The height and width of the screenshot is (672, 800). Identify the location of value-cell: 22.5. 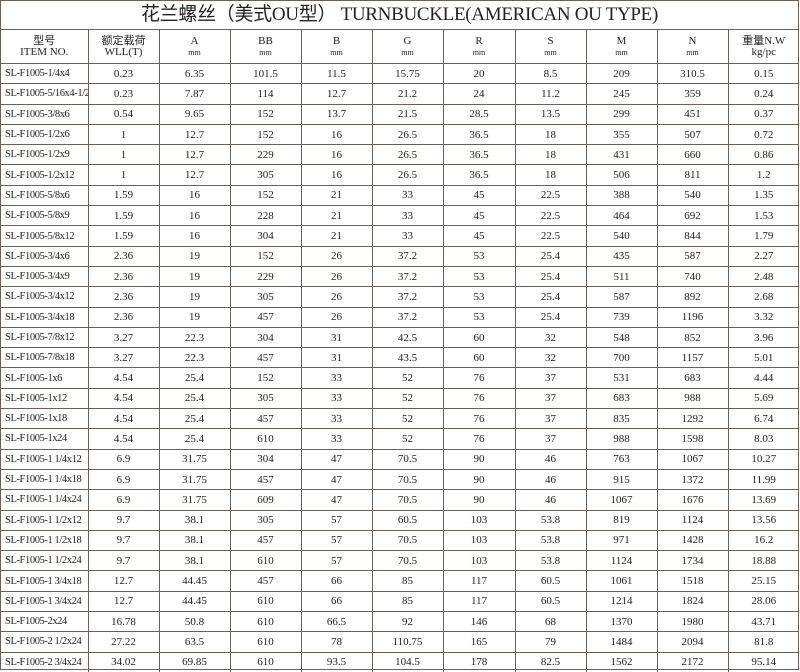
(550, 195).